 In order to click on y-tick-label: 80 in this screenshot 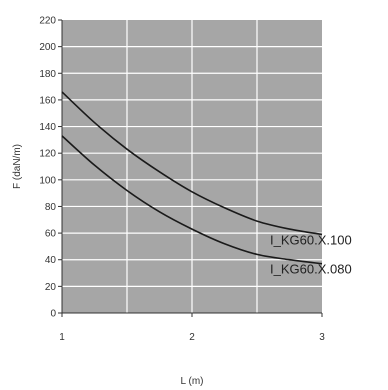, I will do `click(51, 207)`.